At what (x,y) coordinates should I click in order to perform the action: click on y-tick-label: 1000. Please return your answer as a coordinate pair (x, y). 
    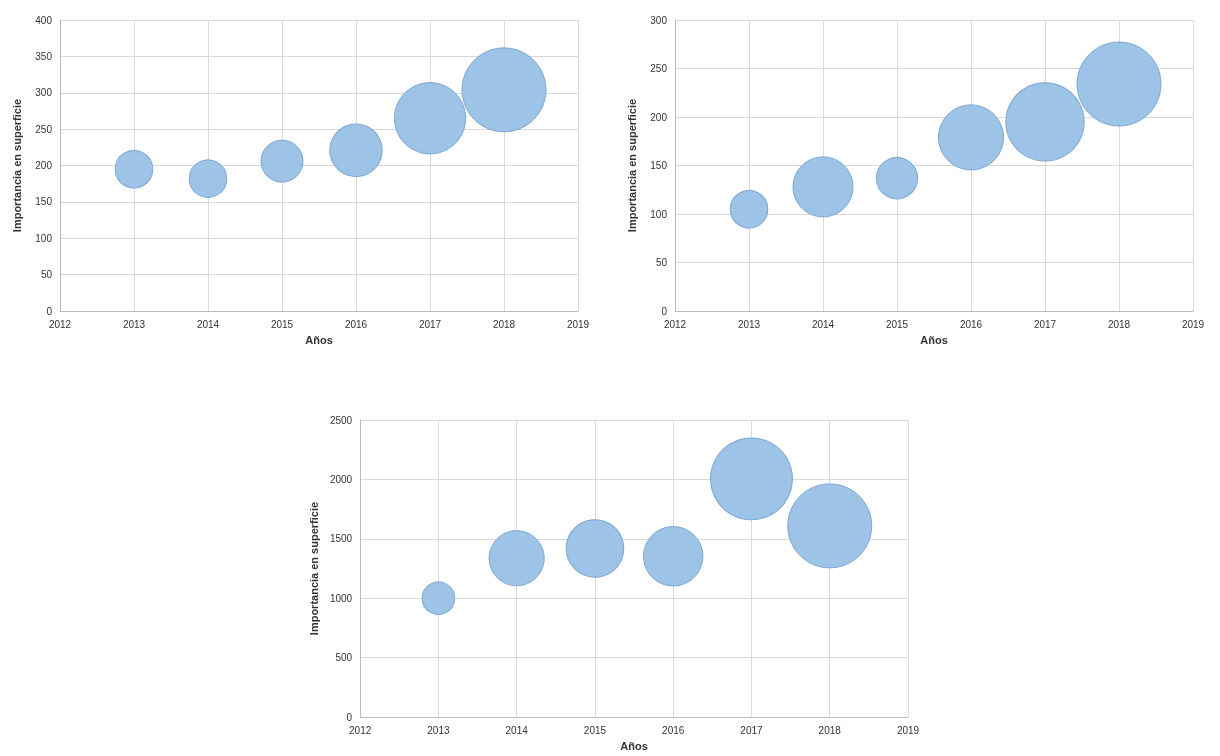
    Looking at the image, I should click on (341, 598).